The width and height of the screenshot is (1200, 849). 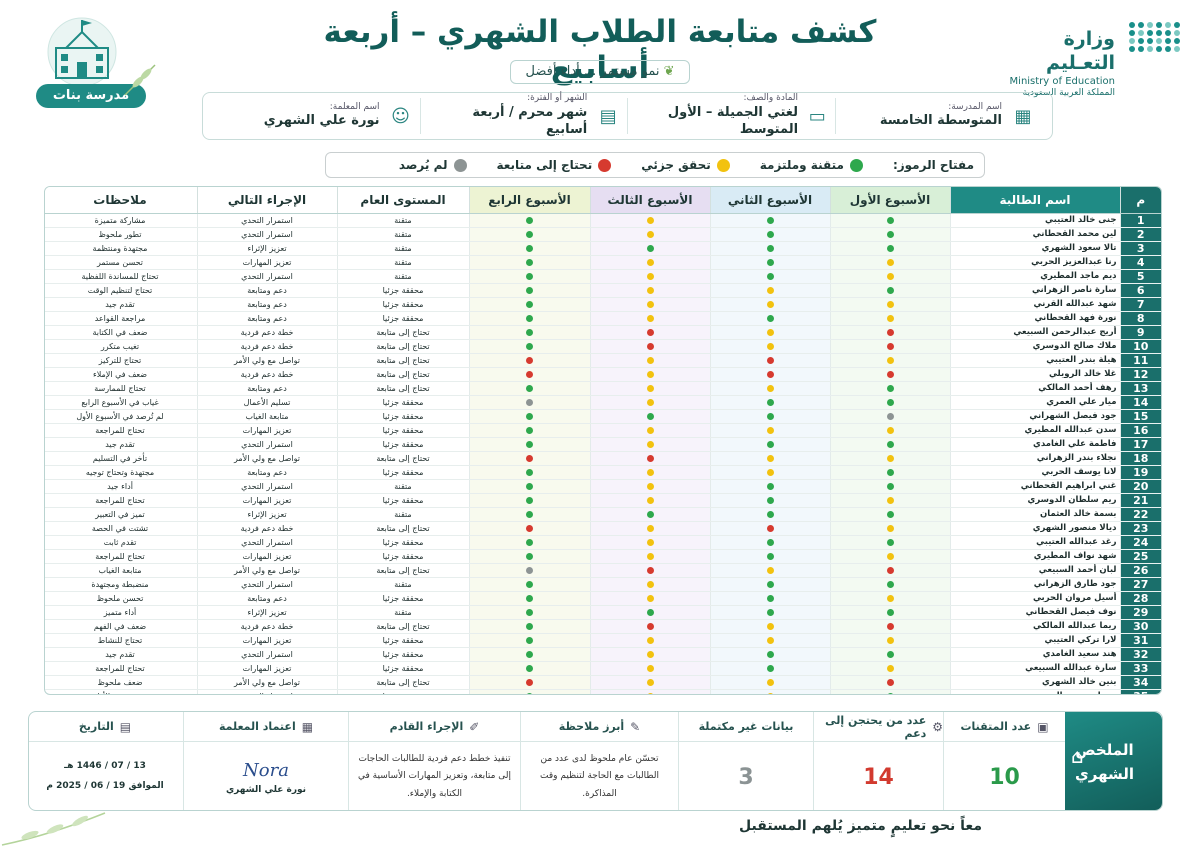 I want to click on next-action: استمرار التحدي, so click(x=266, y=584).